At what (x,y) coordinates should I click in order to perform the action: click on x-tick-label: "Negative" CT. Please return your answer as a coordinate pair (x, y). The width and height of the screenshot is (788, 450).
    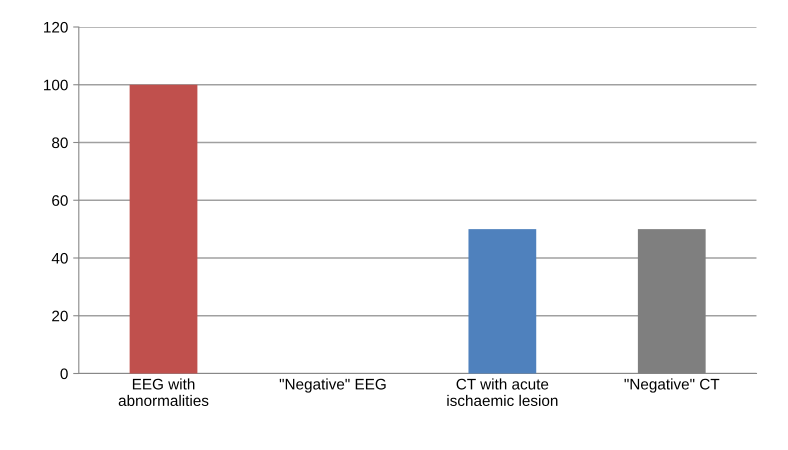
    Looking at the image, I should click on (672, 385).